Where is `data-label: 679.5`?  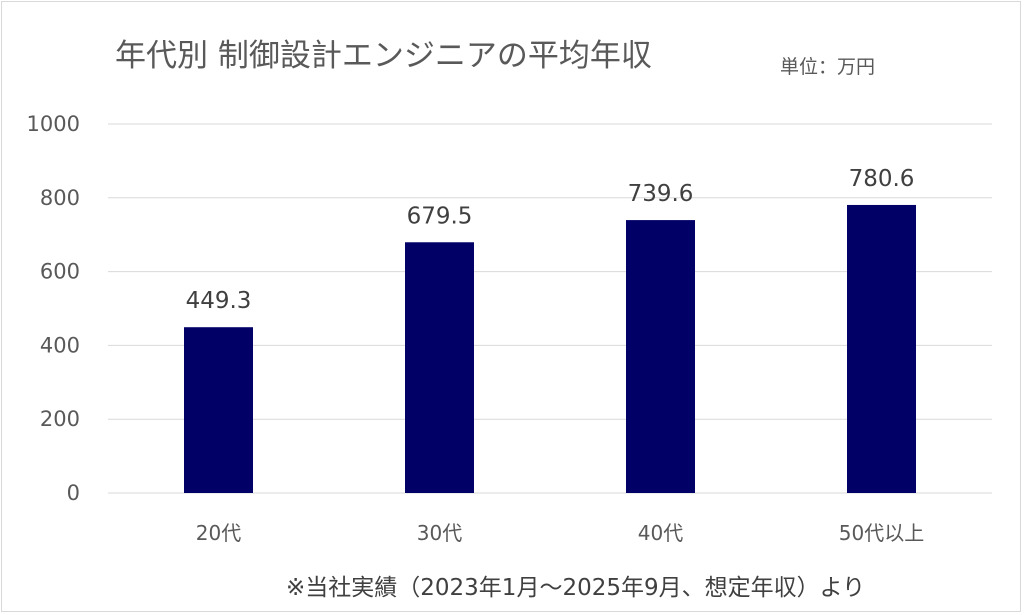
data-label: 679.5 is located at coordinates (440, 216).